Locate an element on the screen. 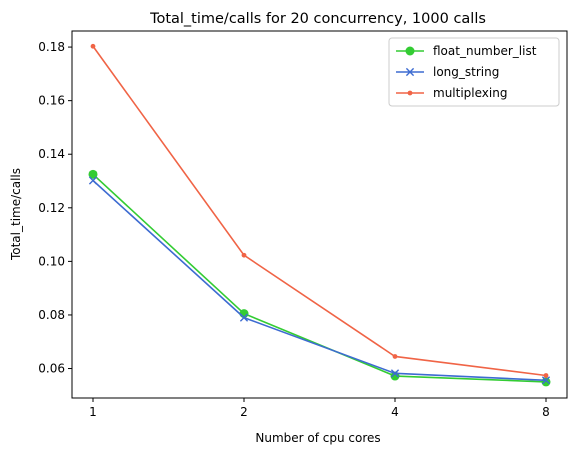 Image resolution: width=576 pixels, height=455 pixels. x-axis-label: Number of cpu cores is located at coordinates (317, 438).